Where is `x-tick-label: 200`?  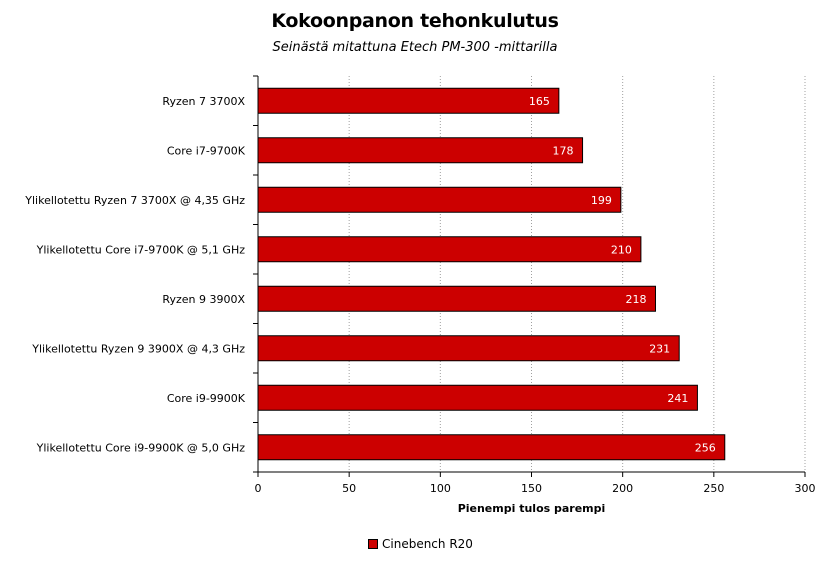
x-tick-label: 200 is located at coordinates (622, 488).